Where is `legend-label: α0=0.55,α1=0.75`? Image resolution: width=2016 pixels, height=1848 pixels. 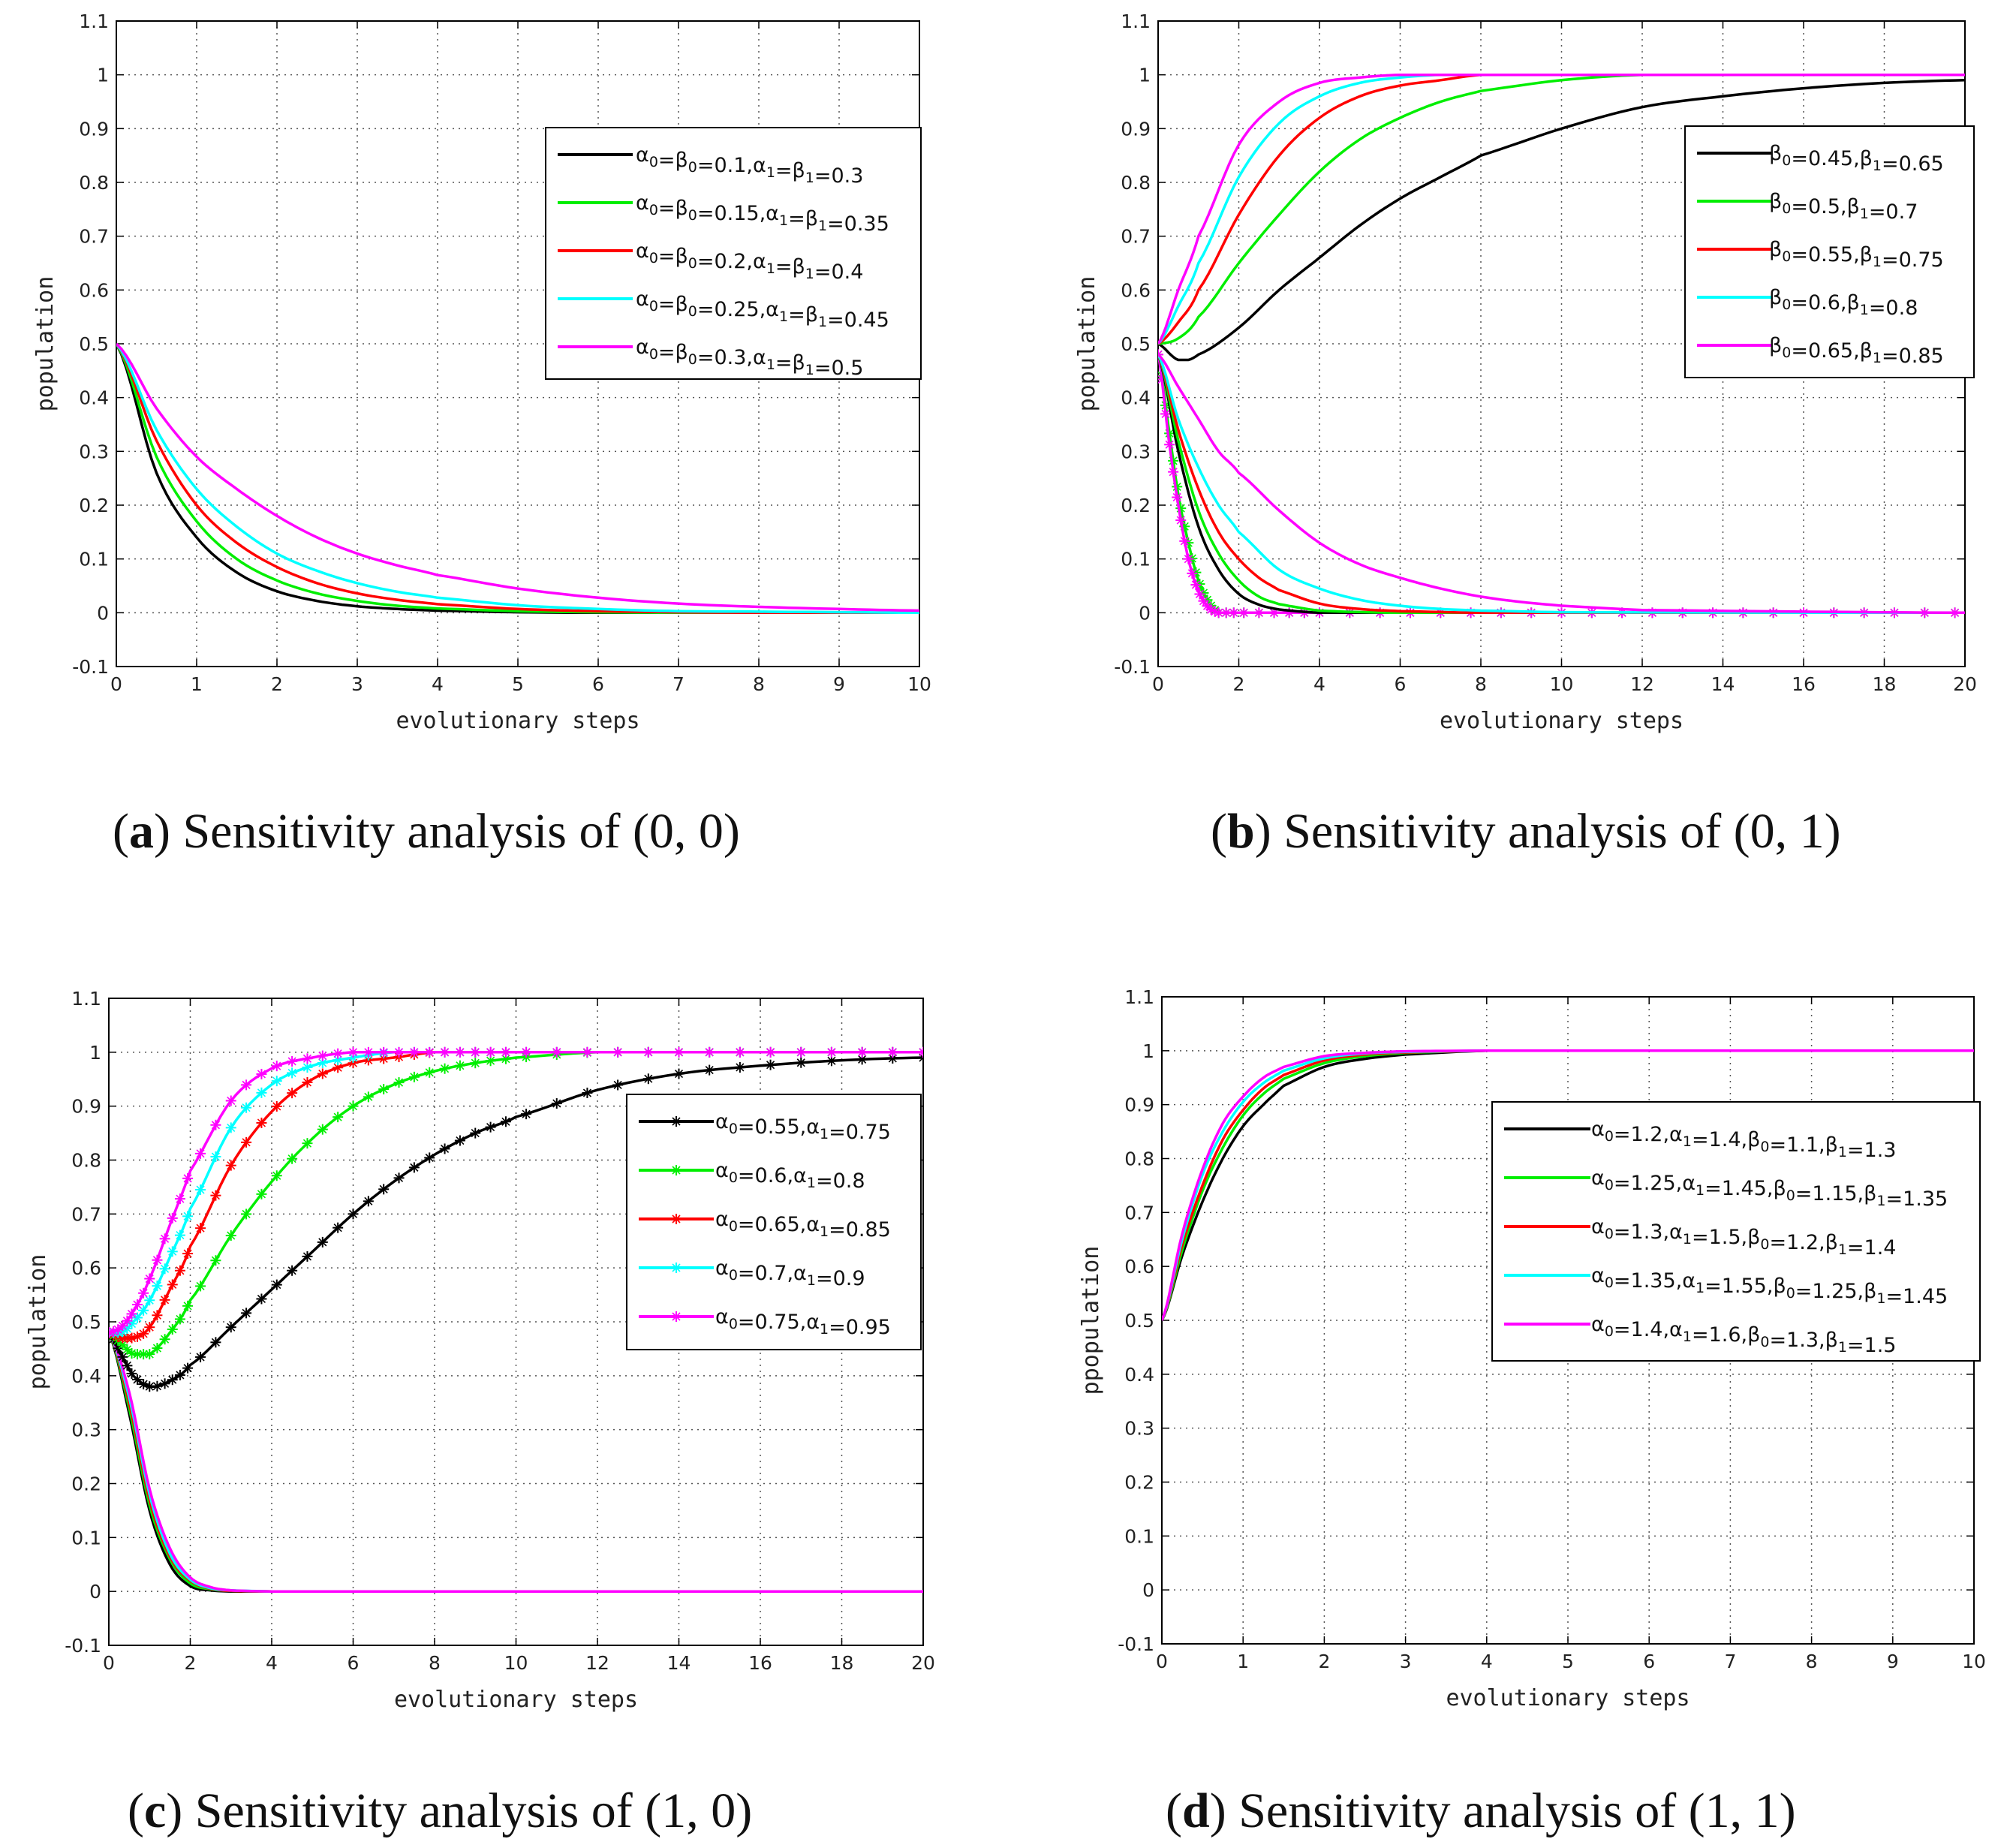
legend-label: α0=0.55,α1=0.75 is located at coordinates (803, 1127).